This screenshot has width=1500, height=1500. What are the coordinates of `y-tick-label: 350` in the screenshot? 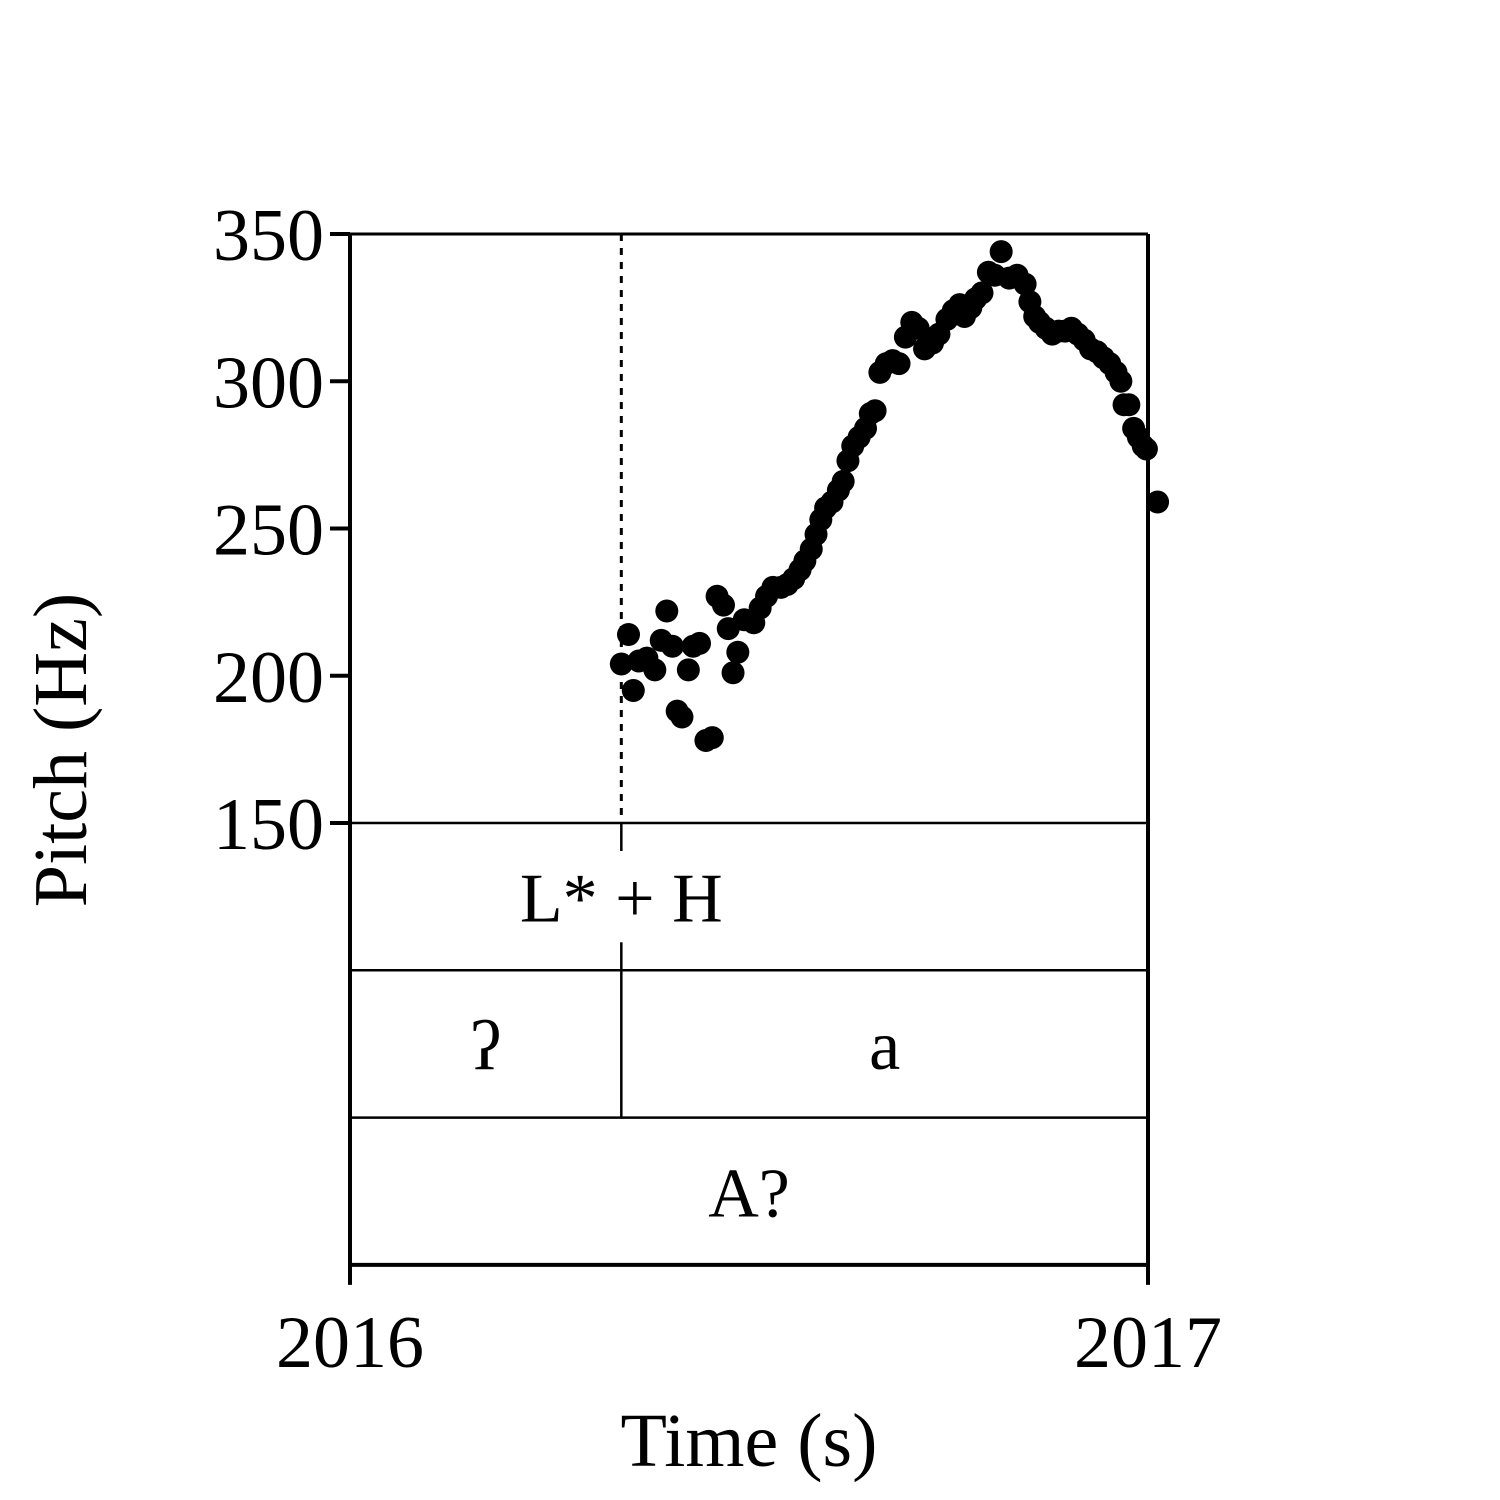 It's located at (268, 236).